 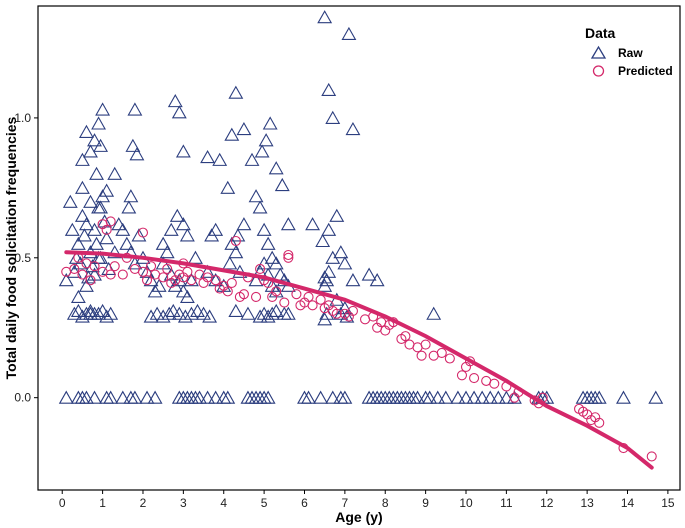 I want to click on legend-predicted-label: Predicted, so click(x=645, y=71).